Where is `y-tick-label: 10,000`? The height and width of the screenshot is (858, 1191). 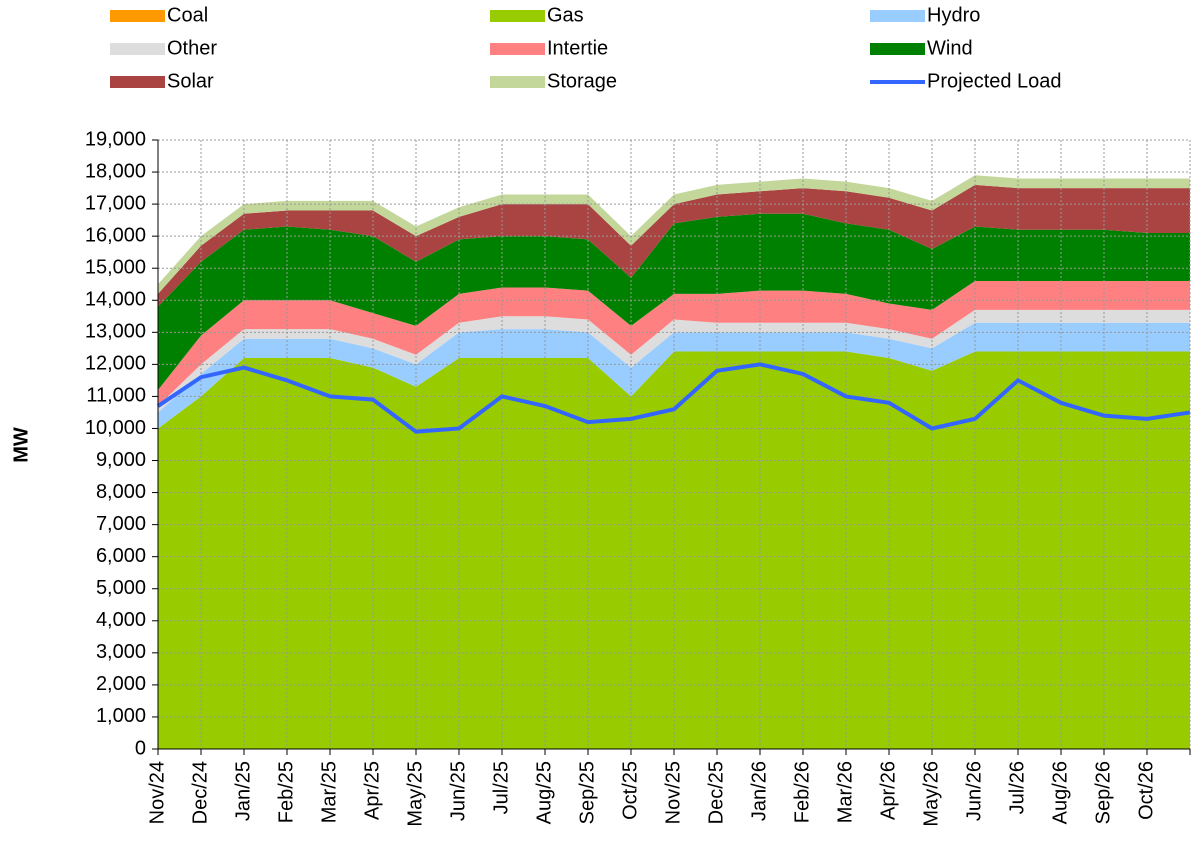
y-tick-label: 10,000 is located at coordinates (115, 428).